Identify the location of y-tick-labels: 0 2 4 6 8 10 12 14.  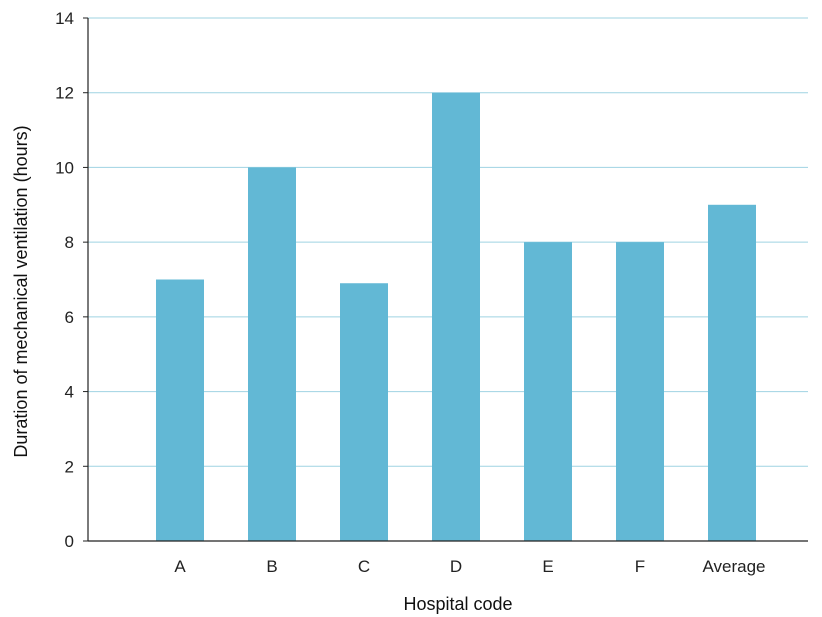
(71, 280).